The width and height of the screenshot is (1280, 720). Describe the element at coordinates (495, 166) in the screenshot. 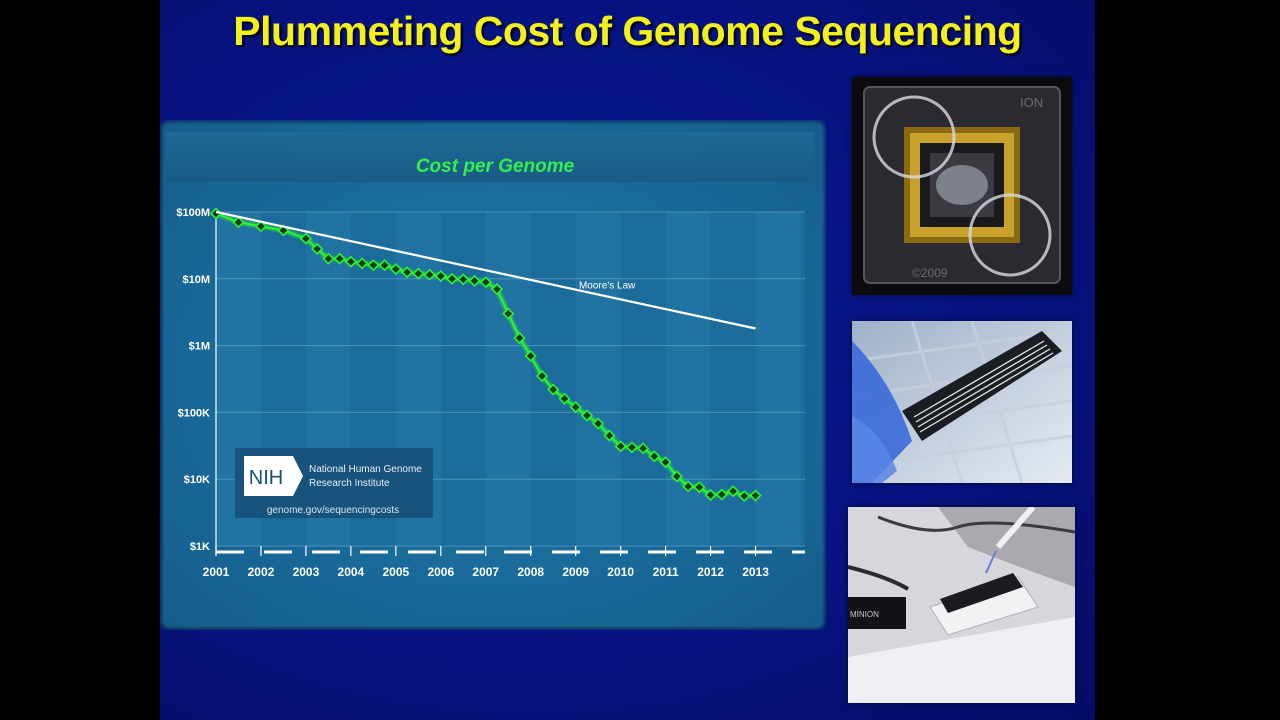

I see `chart-title: Cost per Genome` at that location.